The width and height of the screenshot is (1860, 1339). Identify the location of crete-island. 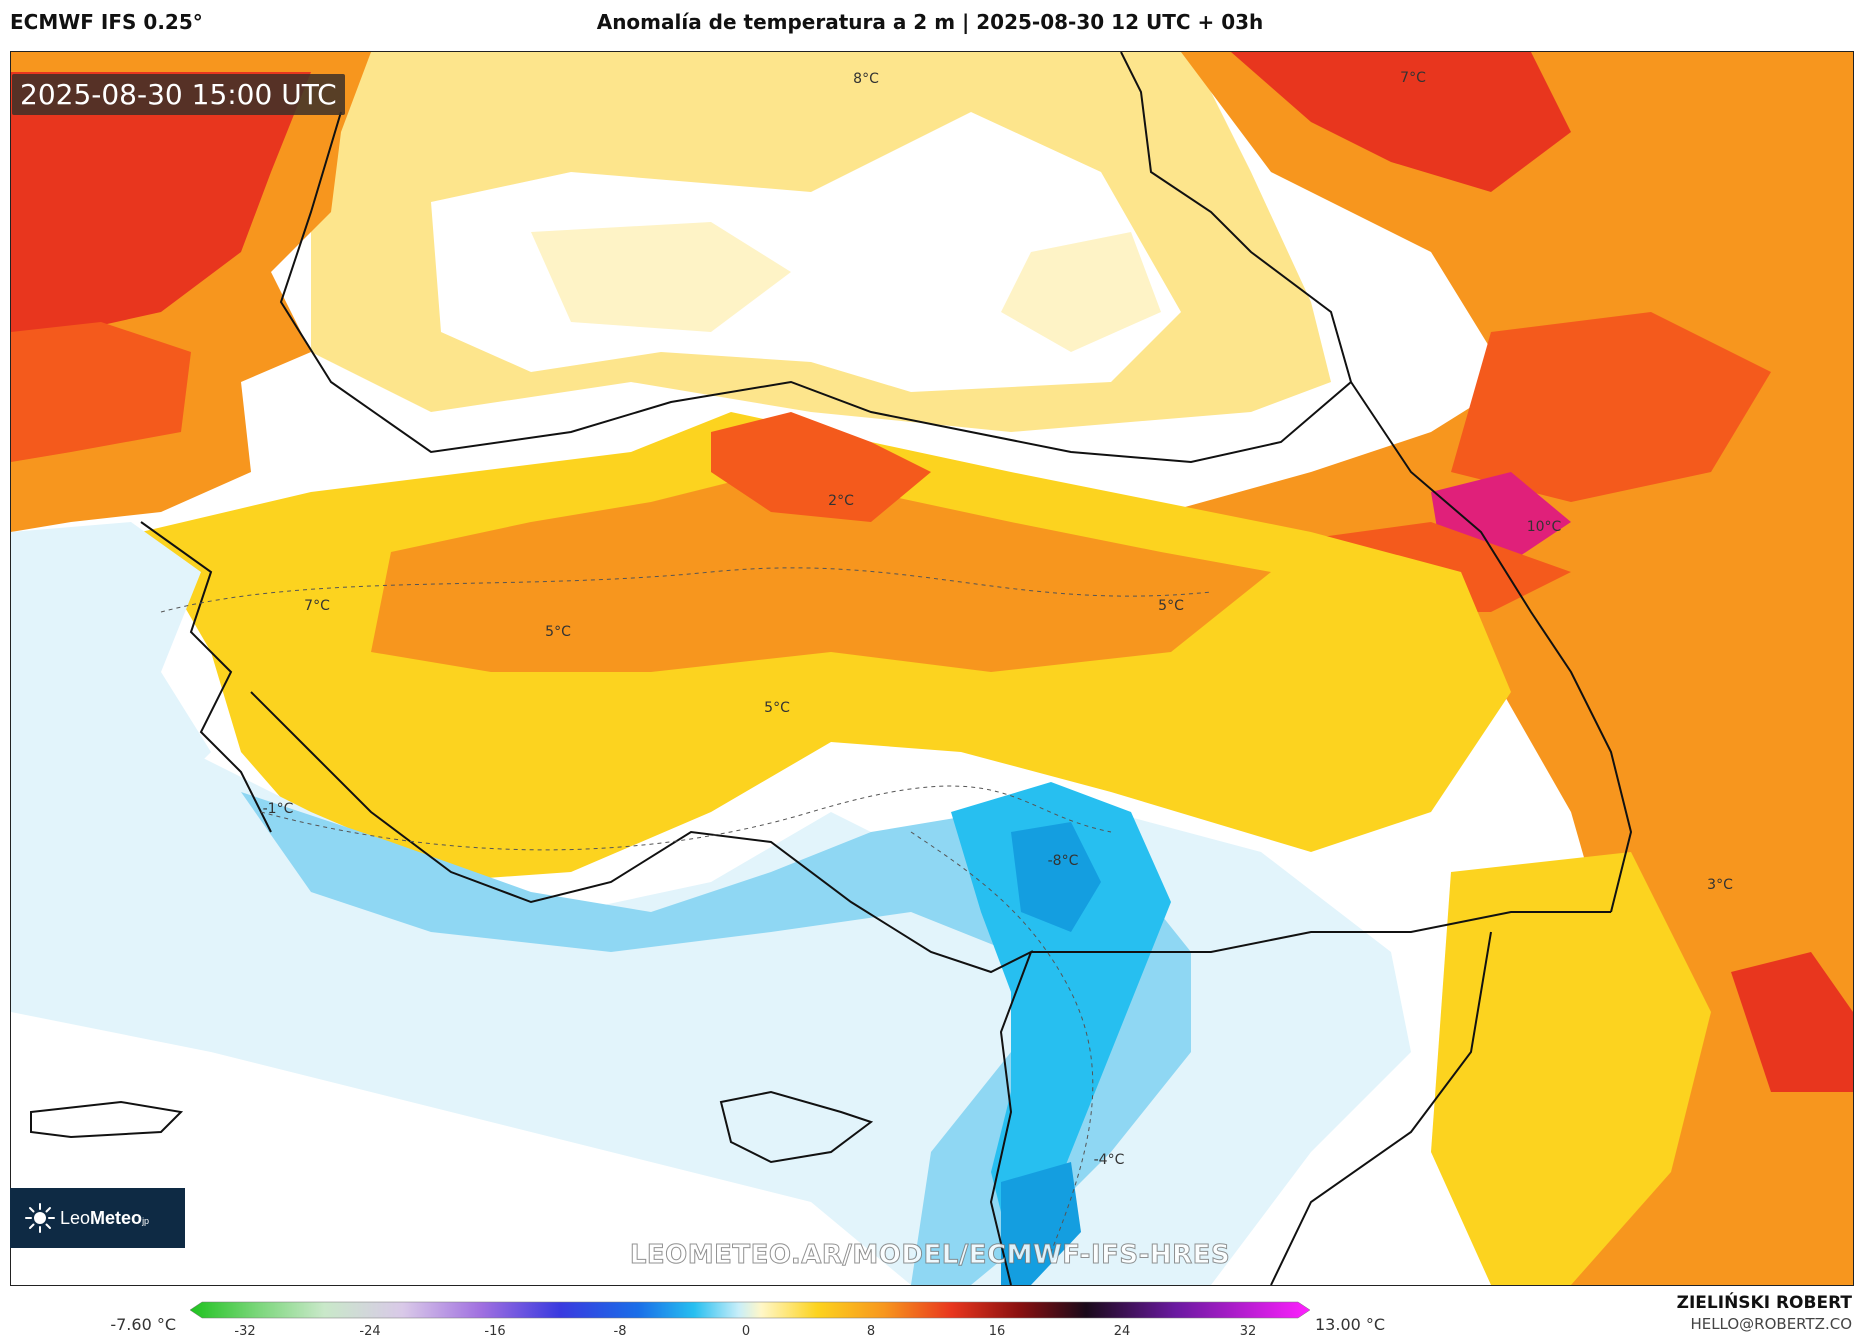
(107, 1119).